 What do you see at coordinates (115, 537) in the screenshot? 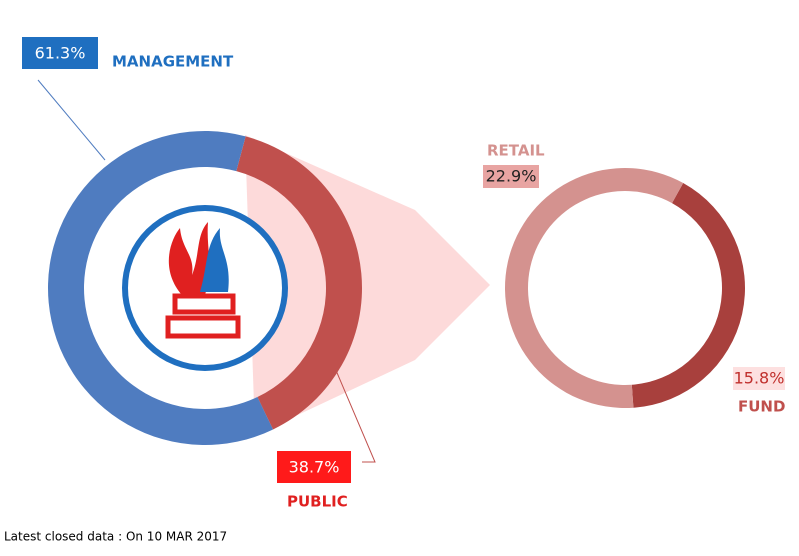
I see `footnote: Latest closed data : On 10 MAR 2017` at bounding box center [115, 537].